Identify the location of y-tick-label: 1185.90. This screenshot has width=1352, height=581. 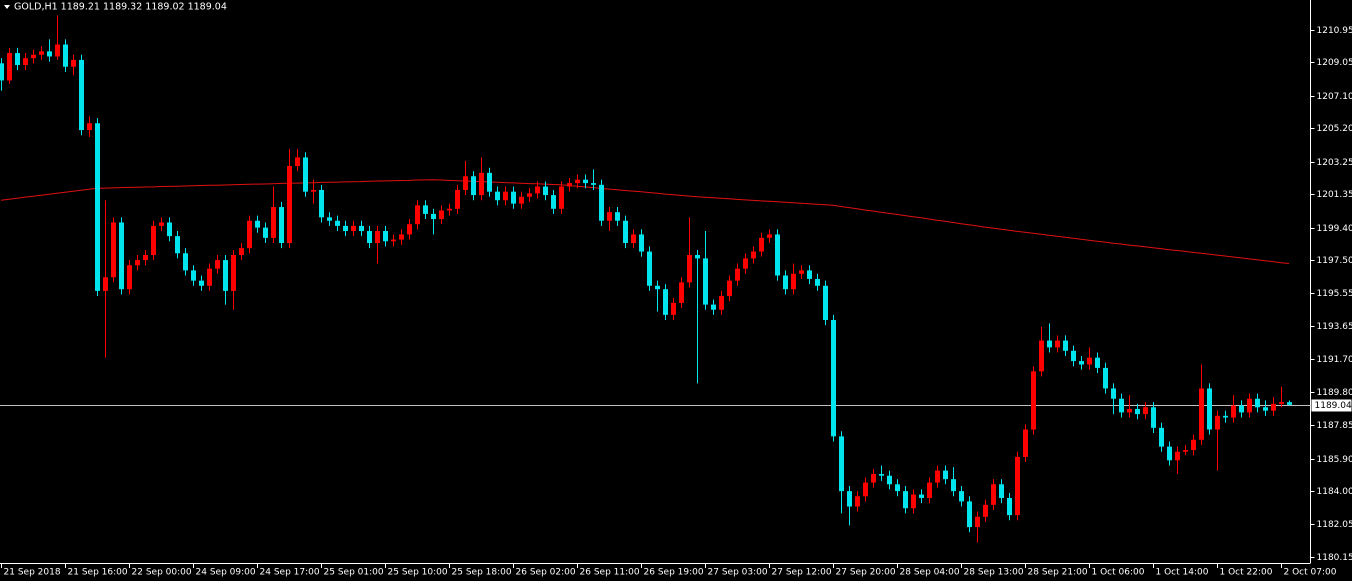
(1334, 460).